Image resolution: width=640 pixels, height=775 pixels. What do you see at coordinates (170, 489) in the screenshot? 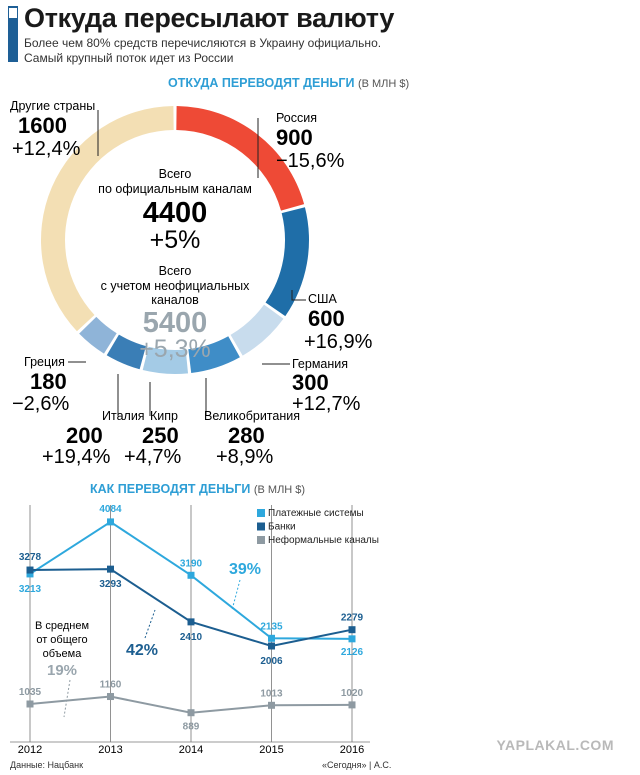
I see `line-section-title-text: КАК ПЕРЕВОДЯТ ДЕНЬГИ` at bounding box center [170, 489].